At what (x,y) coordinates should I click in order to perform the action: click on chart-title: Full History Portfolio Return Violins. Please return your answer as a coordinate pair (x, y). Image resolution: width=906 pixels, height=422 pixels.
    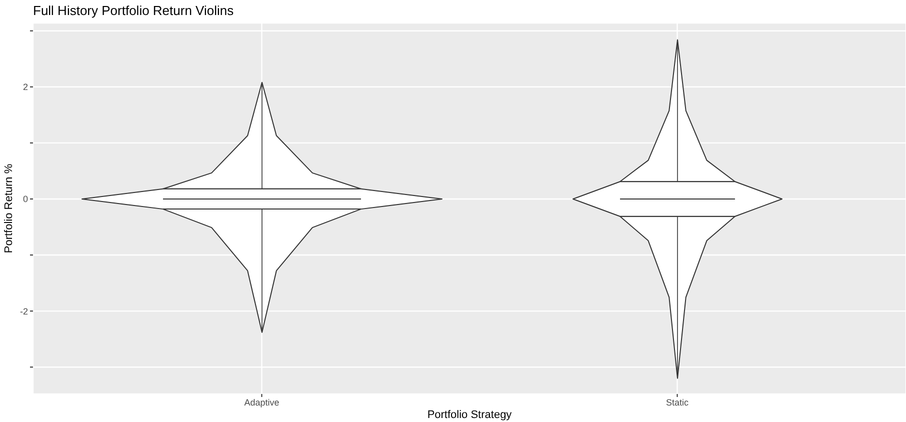
    Looking at the image, I should click on (133, 10).